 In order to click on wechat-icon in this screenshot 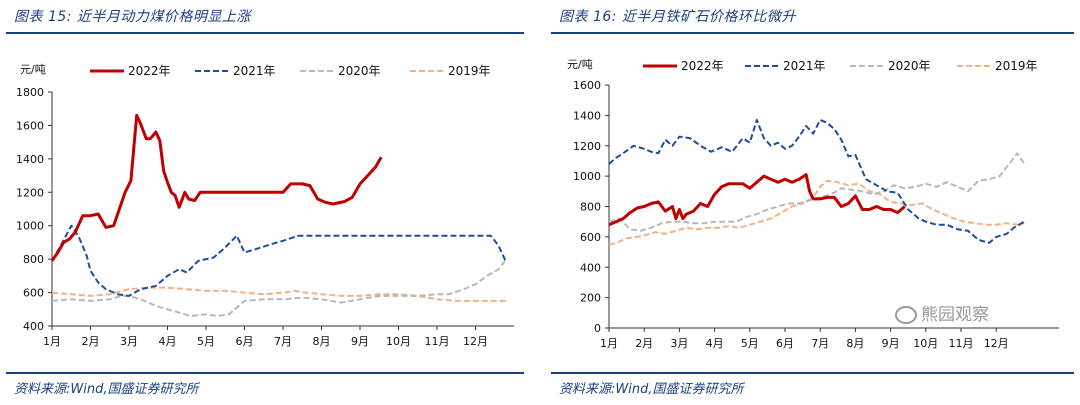, I will do `click(906, 315)`.